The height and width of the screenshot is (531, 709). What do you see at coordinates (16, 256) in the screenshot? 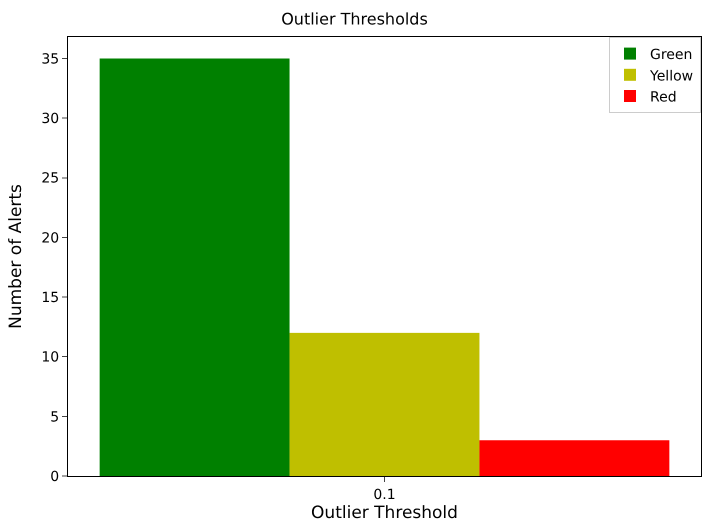
I see `y-axis-title: Number of Alerts` at bounding box center [16, 256].